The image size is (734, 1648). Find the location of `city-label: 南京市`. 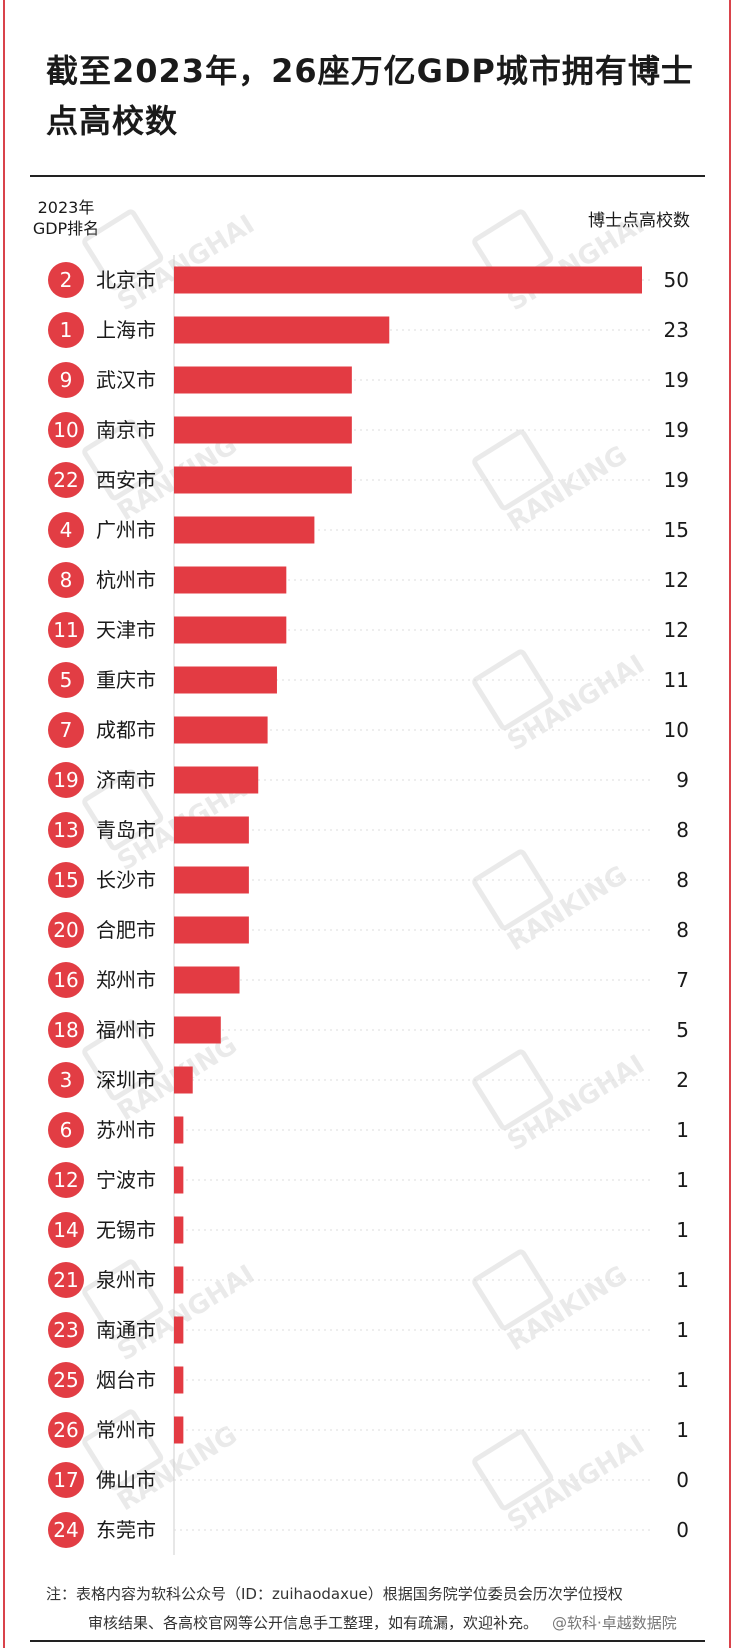

city-label: 南京市 is located at coordinates (126, 430).